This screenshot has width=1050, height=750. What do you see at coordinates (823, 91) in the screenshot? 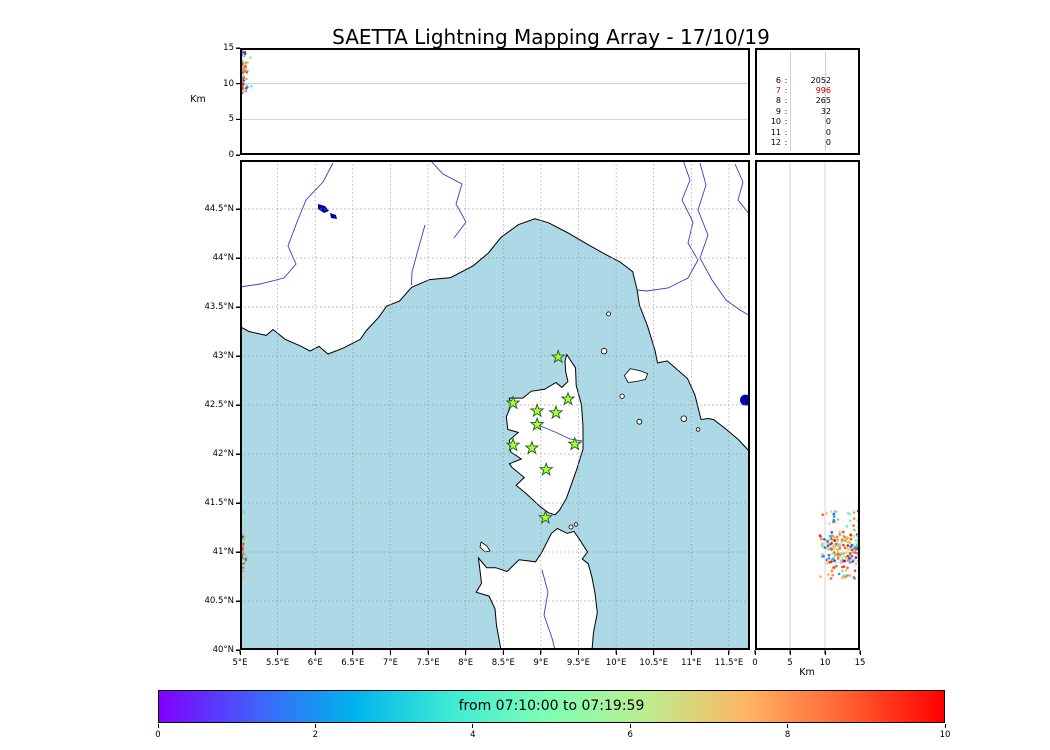
I see `source-count: 996` at bounding box center [823, 91].